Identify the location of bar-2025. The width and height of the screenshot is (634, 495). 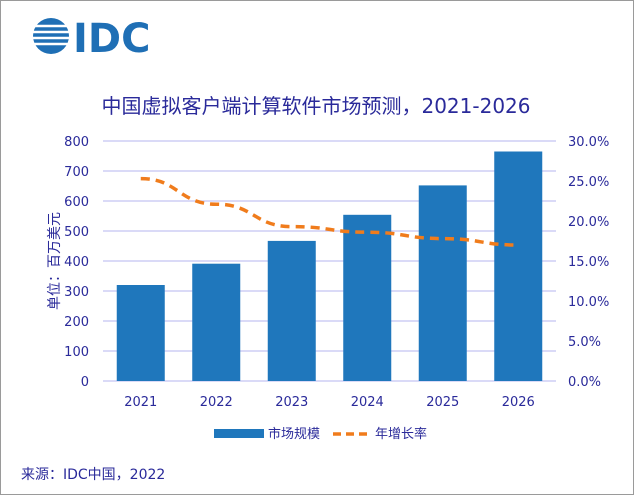
(442, 283).